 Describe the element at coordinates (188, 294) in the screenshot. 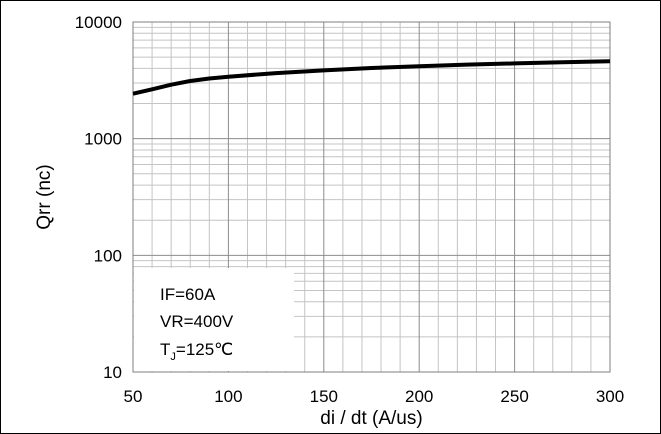

I see `annotation-if: IF=60A` at that location.